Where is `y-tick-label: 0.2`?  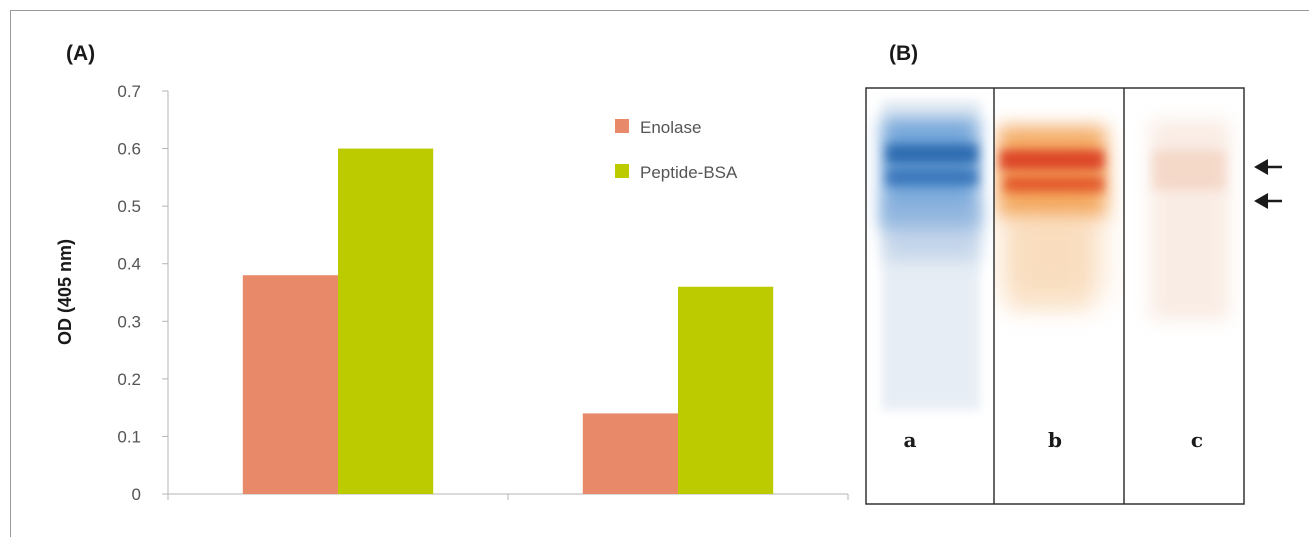 y-tick-label: 0.2 is located at coordinates (129, 379).